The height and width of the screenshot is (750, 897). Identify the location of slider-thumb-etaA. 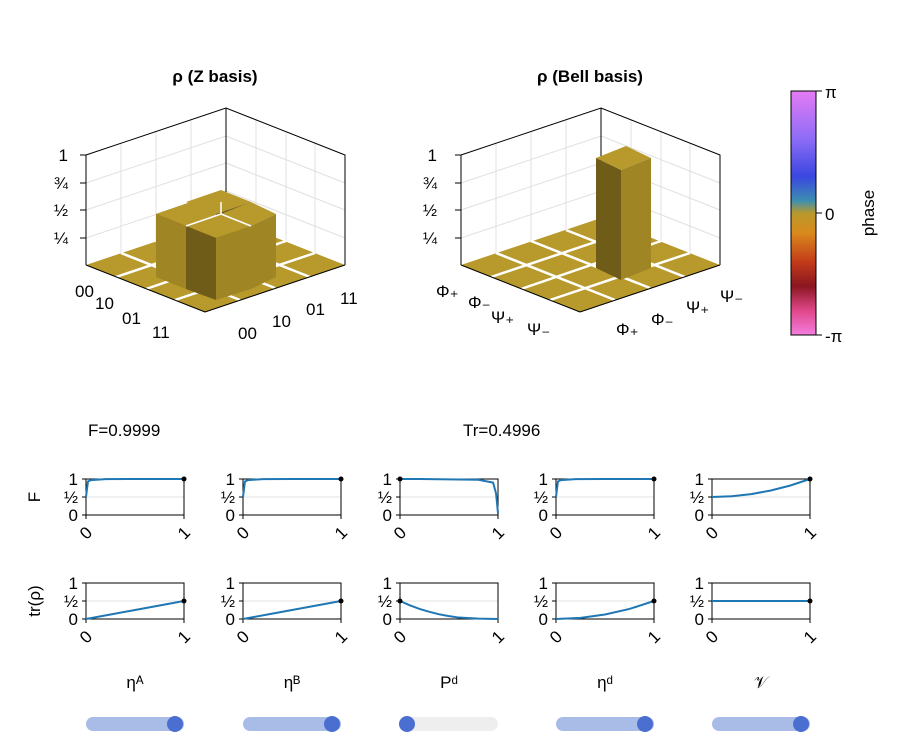
(175, 724).